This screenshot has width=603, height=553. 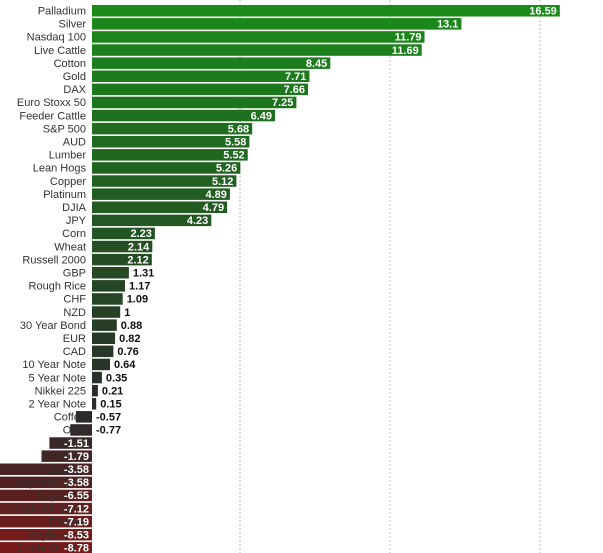 What do you see at coordinates (74, 352) in the screenshot?
I see `category-label: CAD` at bounding box center [74, 352].